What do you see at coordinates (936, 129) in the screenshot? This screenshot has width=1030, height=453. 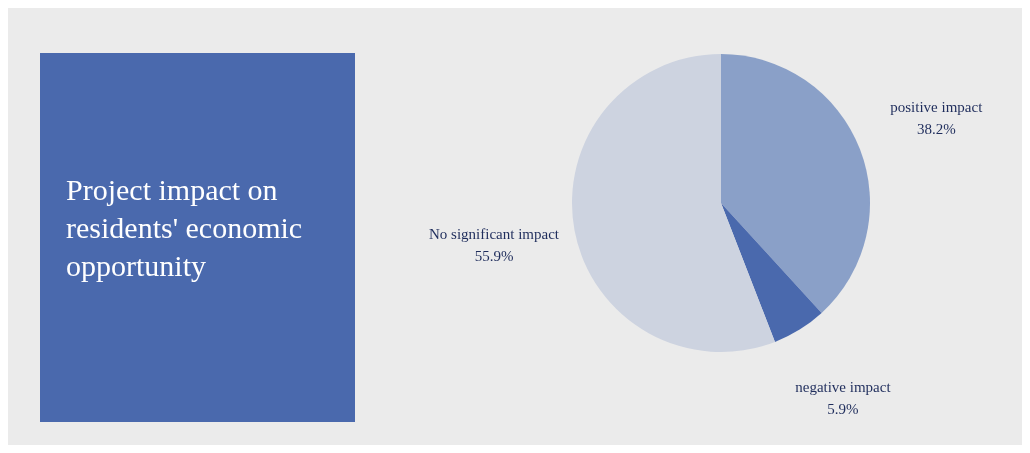 I see `data-label: 38.2%` at bounding box center [936, 129].